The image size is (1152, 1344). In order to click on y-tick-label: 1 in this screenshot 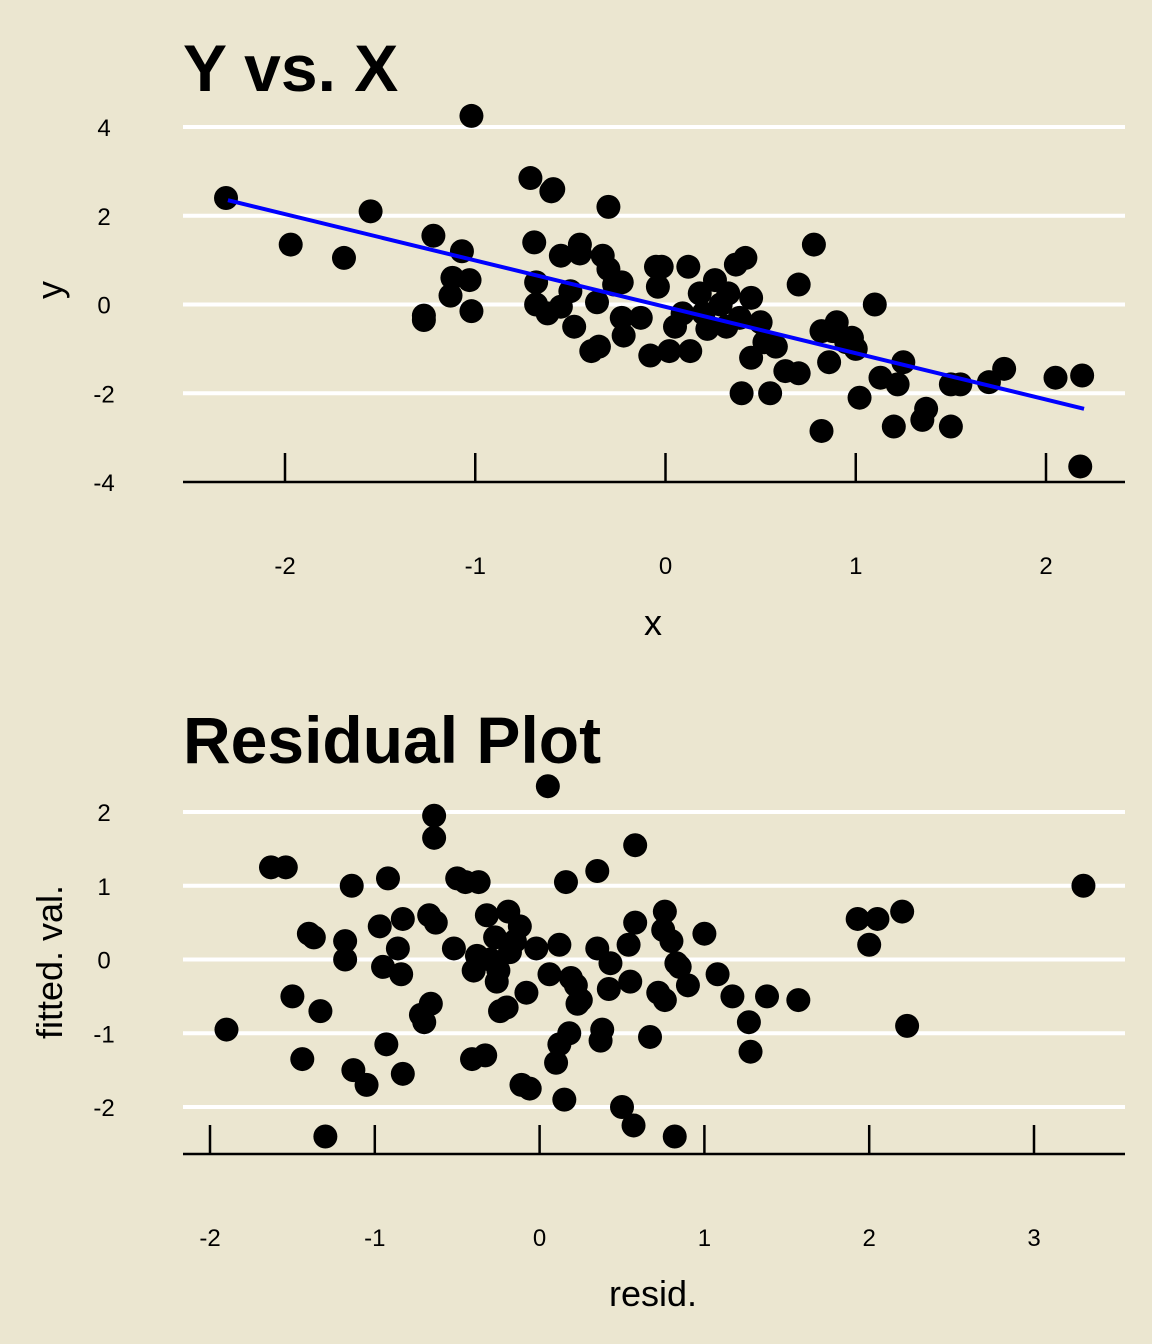, I will do `click(103, 887)`.